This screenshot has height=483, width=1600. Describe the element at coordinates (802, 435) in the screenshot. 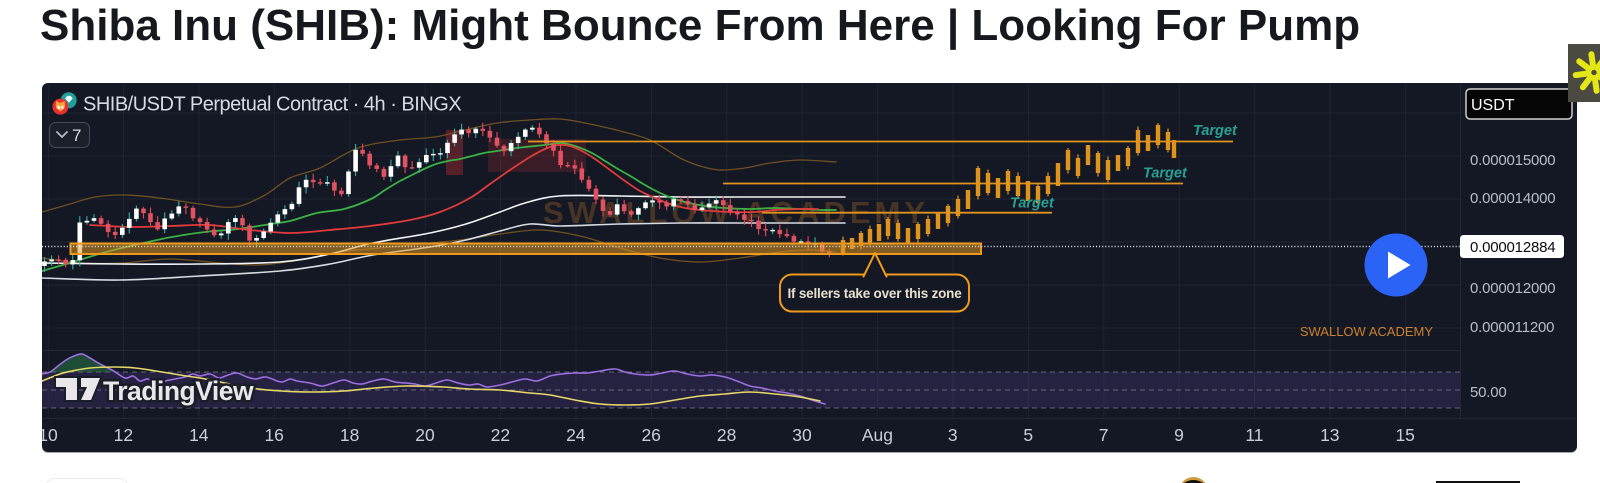

I see `svg-text: 30` at that location.